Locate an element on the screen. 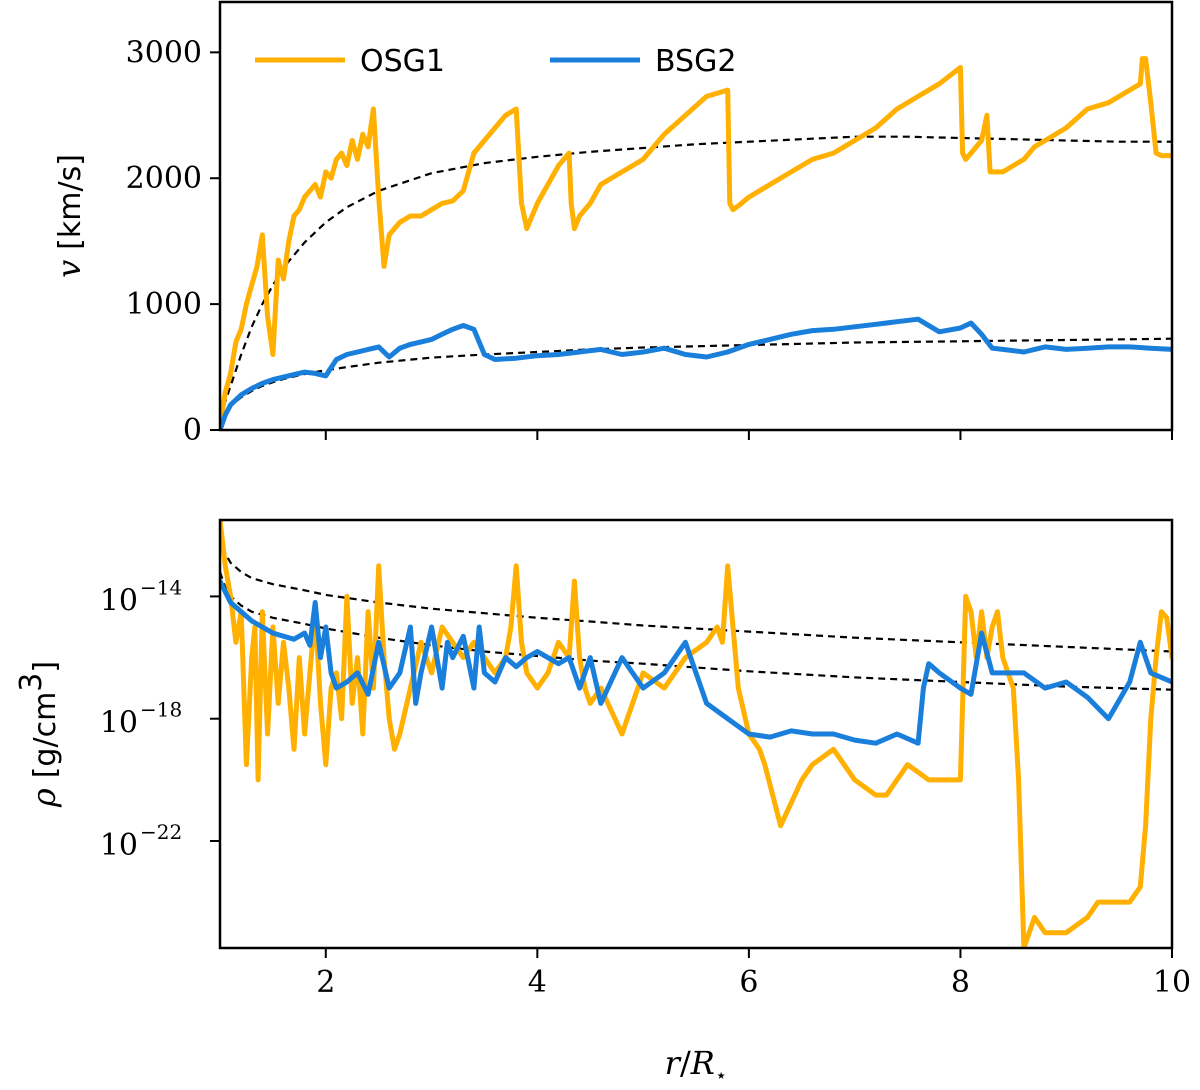 The width and height of the screenshot is (1200, 1090). velocity-y-axis-label: v [km/s] is located at coordinates (69, 216).